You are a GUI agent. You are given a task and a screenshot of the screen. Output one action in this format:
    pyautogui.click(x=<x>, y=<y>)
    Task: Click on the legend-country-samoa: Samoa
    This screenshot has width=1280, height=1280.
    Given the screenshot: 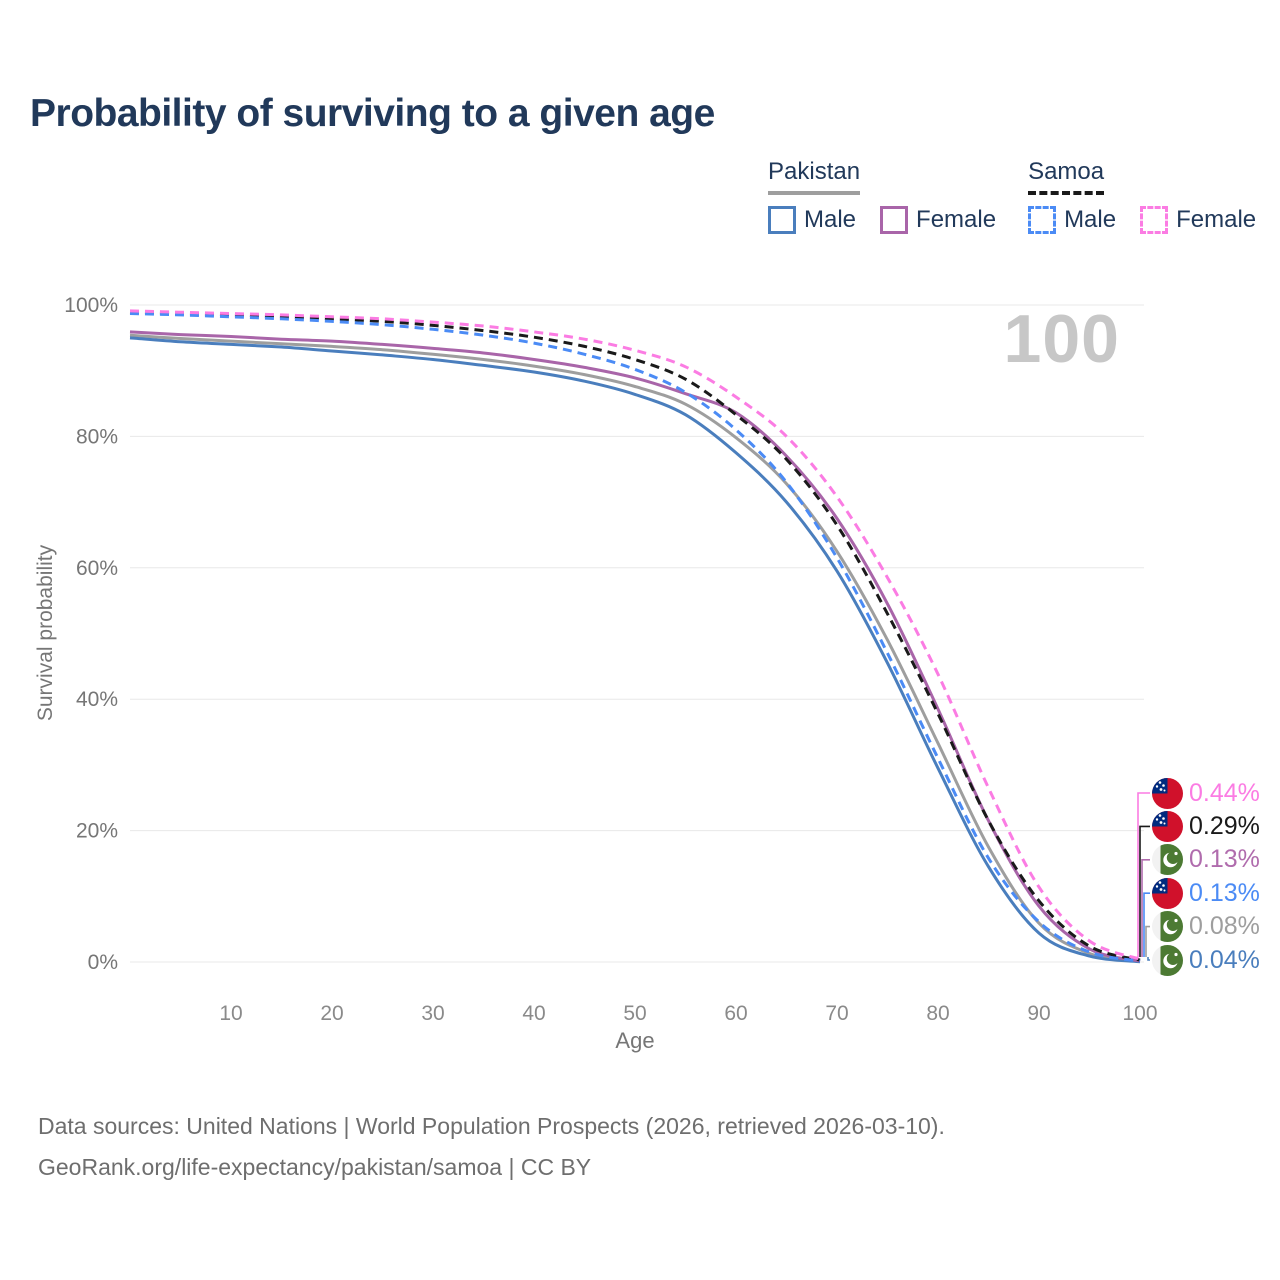 What is the action you would take?
    pyautogui.click(x=1066, y=176)
    